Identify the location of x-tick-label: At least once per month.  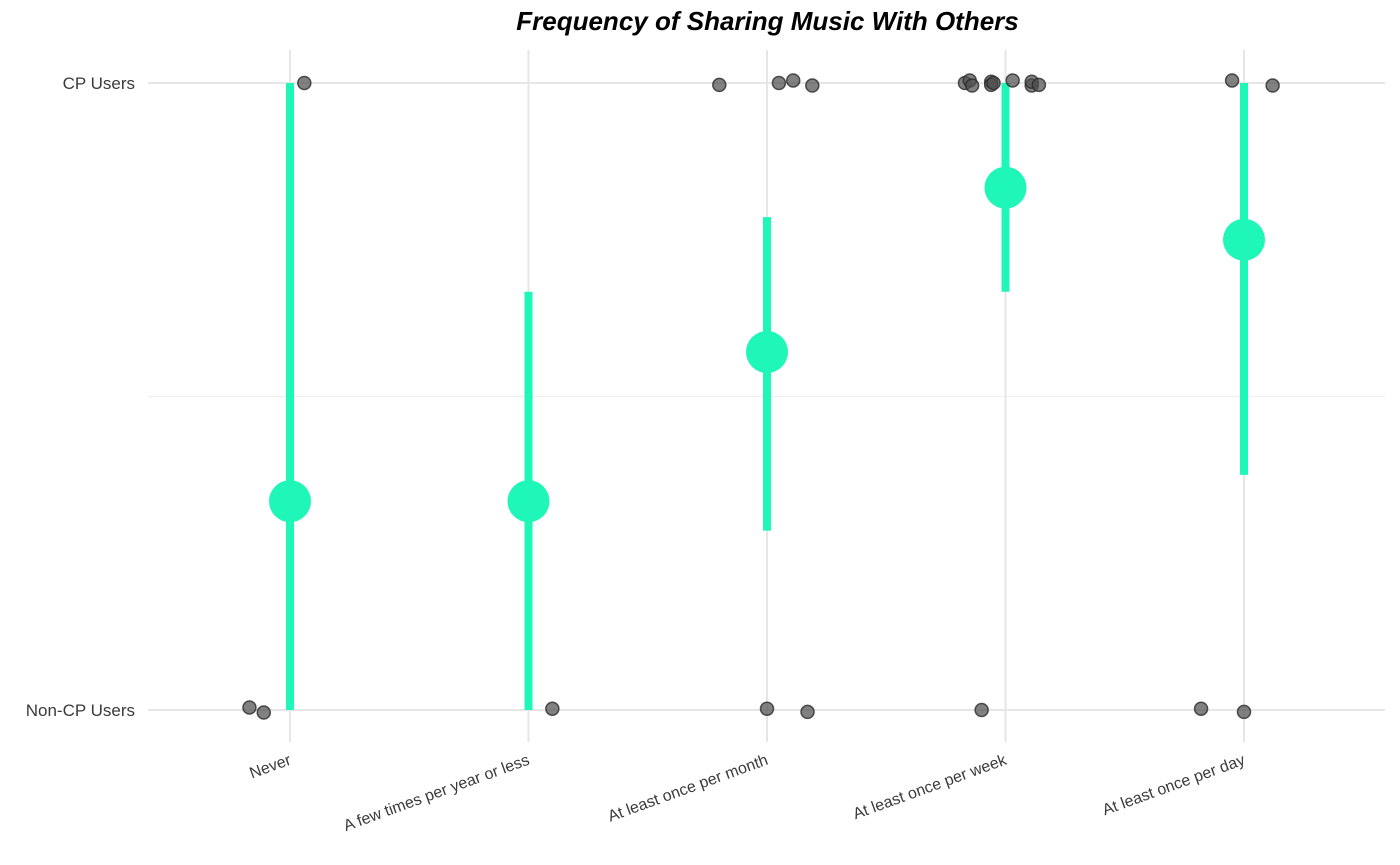
(688, 789).